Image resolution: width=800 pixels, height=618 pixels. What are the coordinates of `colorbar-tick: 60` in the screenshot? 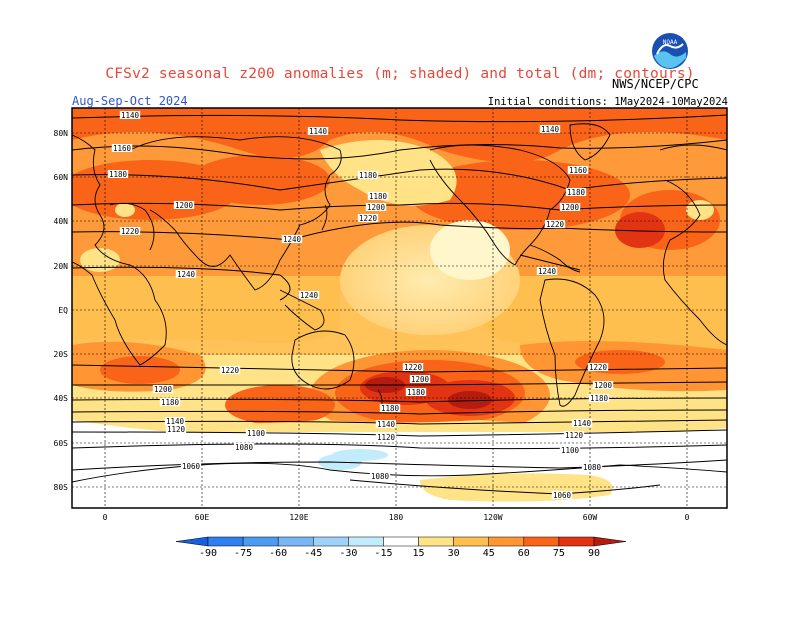 It's located at (524, 553).